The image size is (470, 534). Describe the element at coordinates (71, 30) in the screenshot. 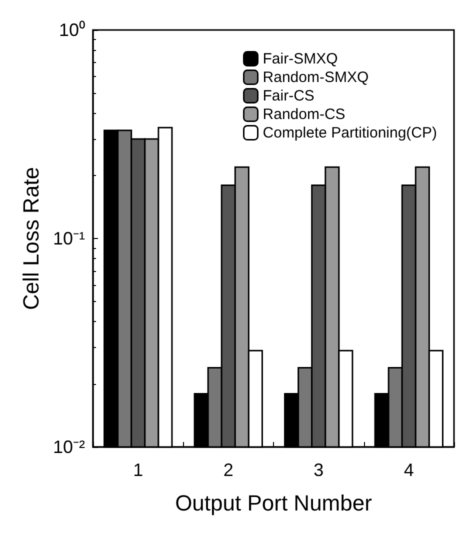

I see `y-tick-label: 10⁰` at that location.